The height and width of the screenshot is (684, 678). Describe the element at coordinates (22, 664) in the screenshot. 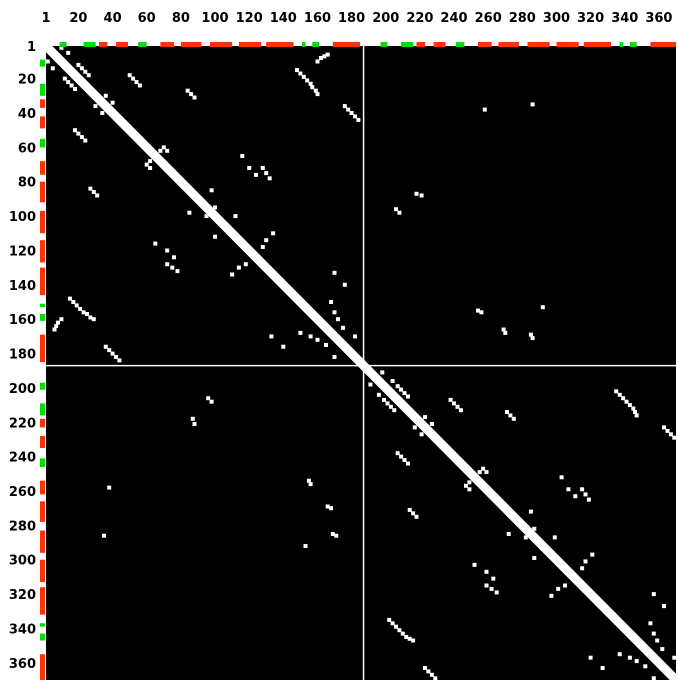

I see `left-tick-label: 360` at that location.